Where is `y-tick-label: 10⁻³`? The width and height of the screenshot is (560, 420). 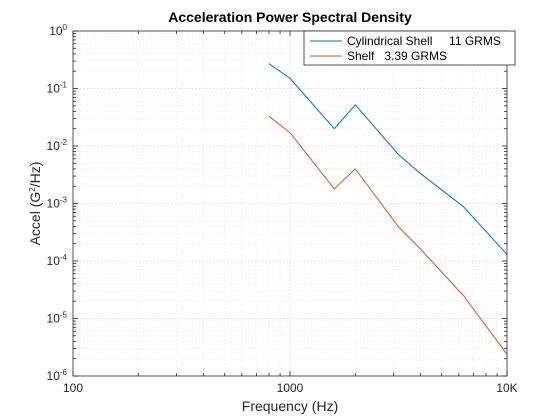 y-tick-label: 10⁻³ is located at coordinates (57, 203).